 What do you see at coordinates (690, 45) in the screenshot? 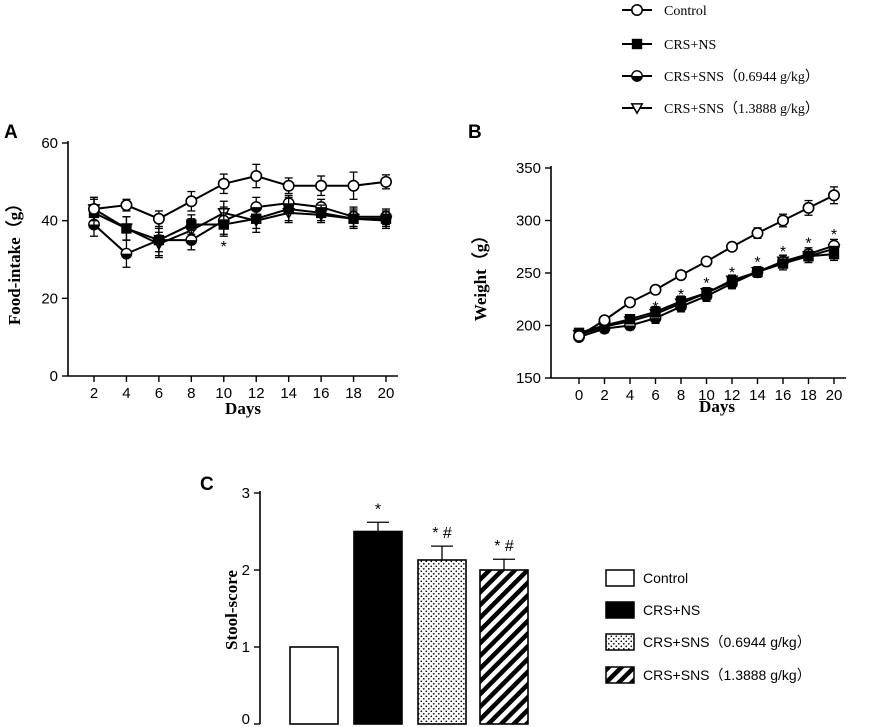
I see `top-legend-label-1: CRS+NS` at bounding box center [690, 45].